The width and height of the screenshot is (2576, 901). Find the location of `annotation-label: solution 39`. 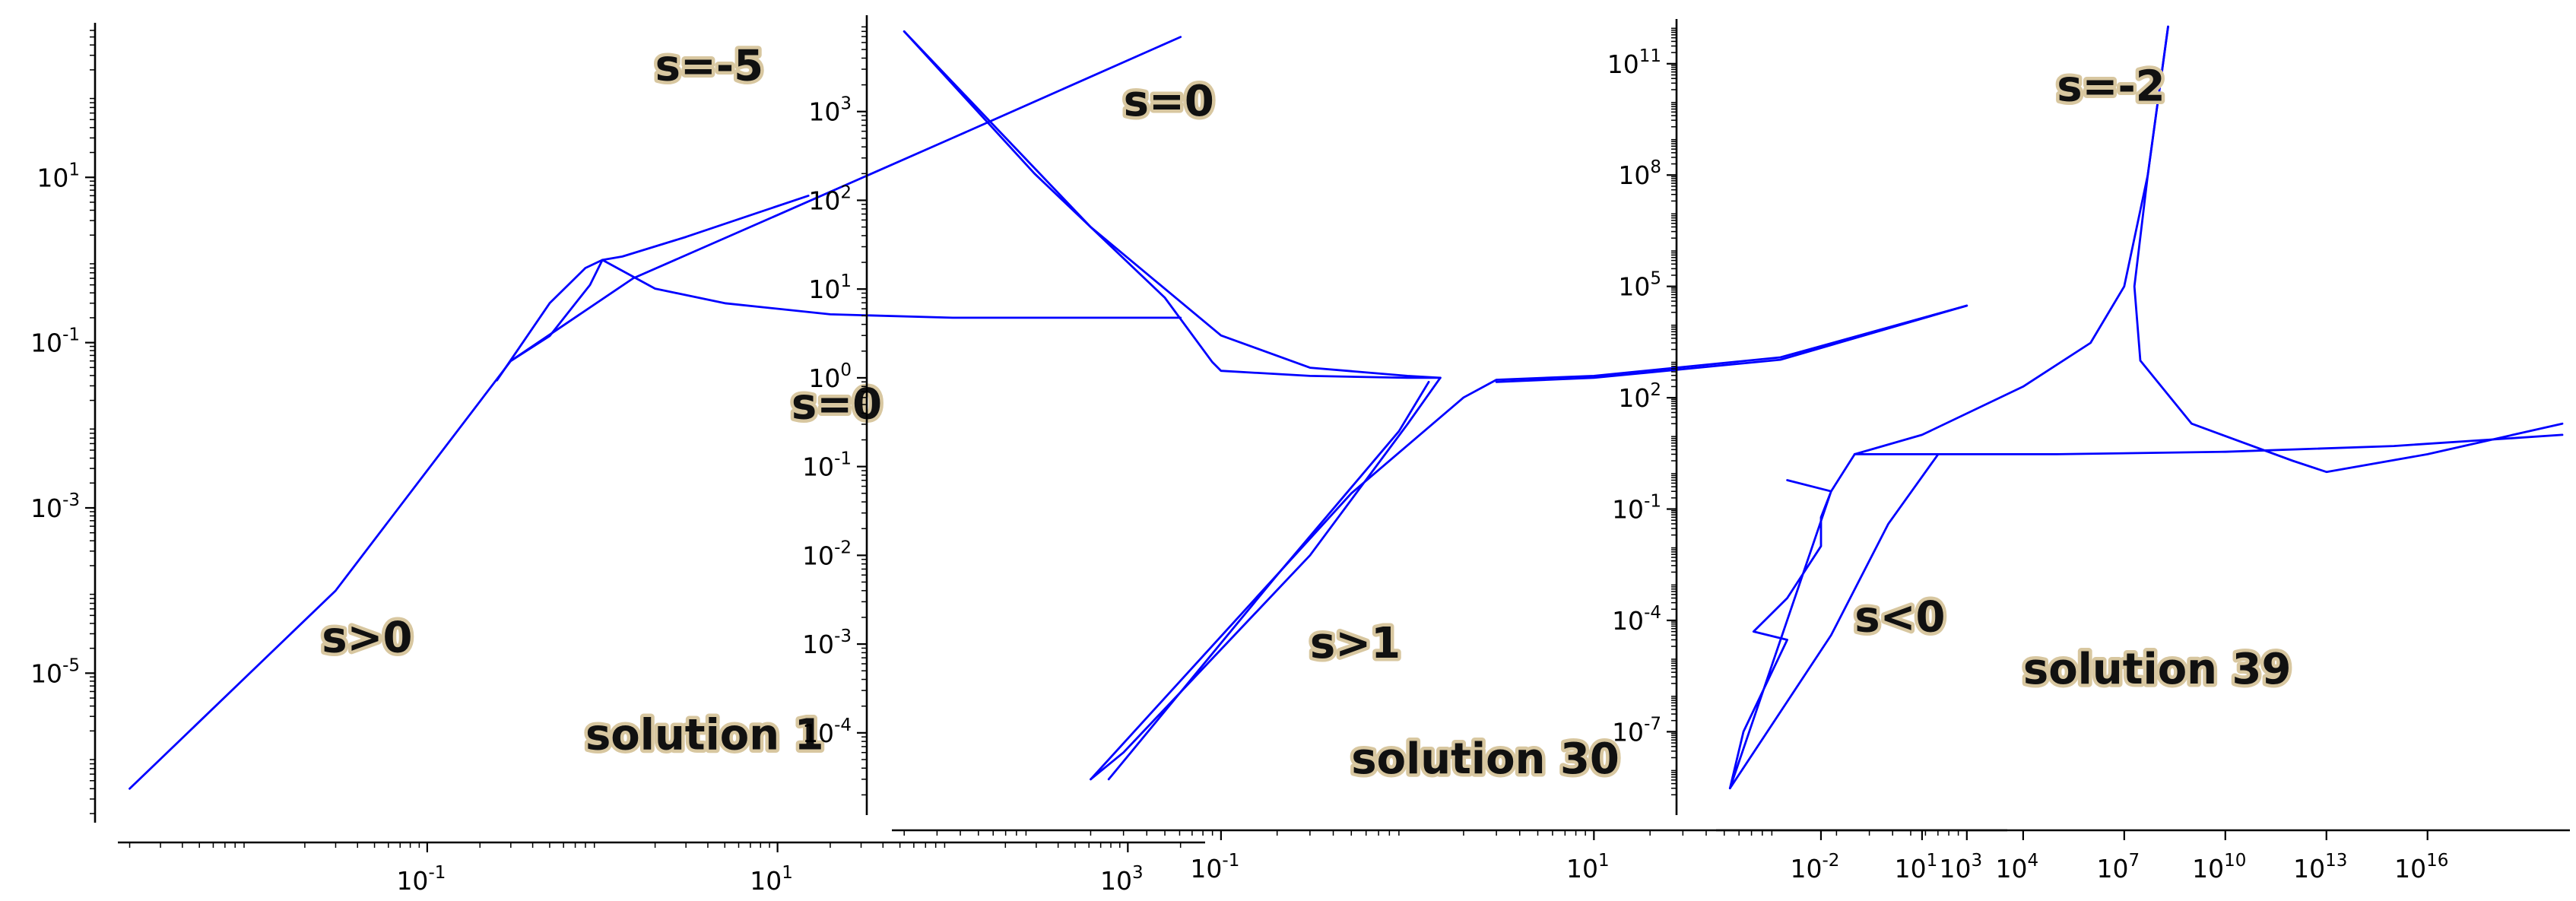

annotation-label: solution 39 is located at coordinates (2157, 670).